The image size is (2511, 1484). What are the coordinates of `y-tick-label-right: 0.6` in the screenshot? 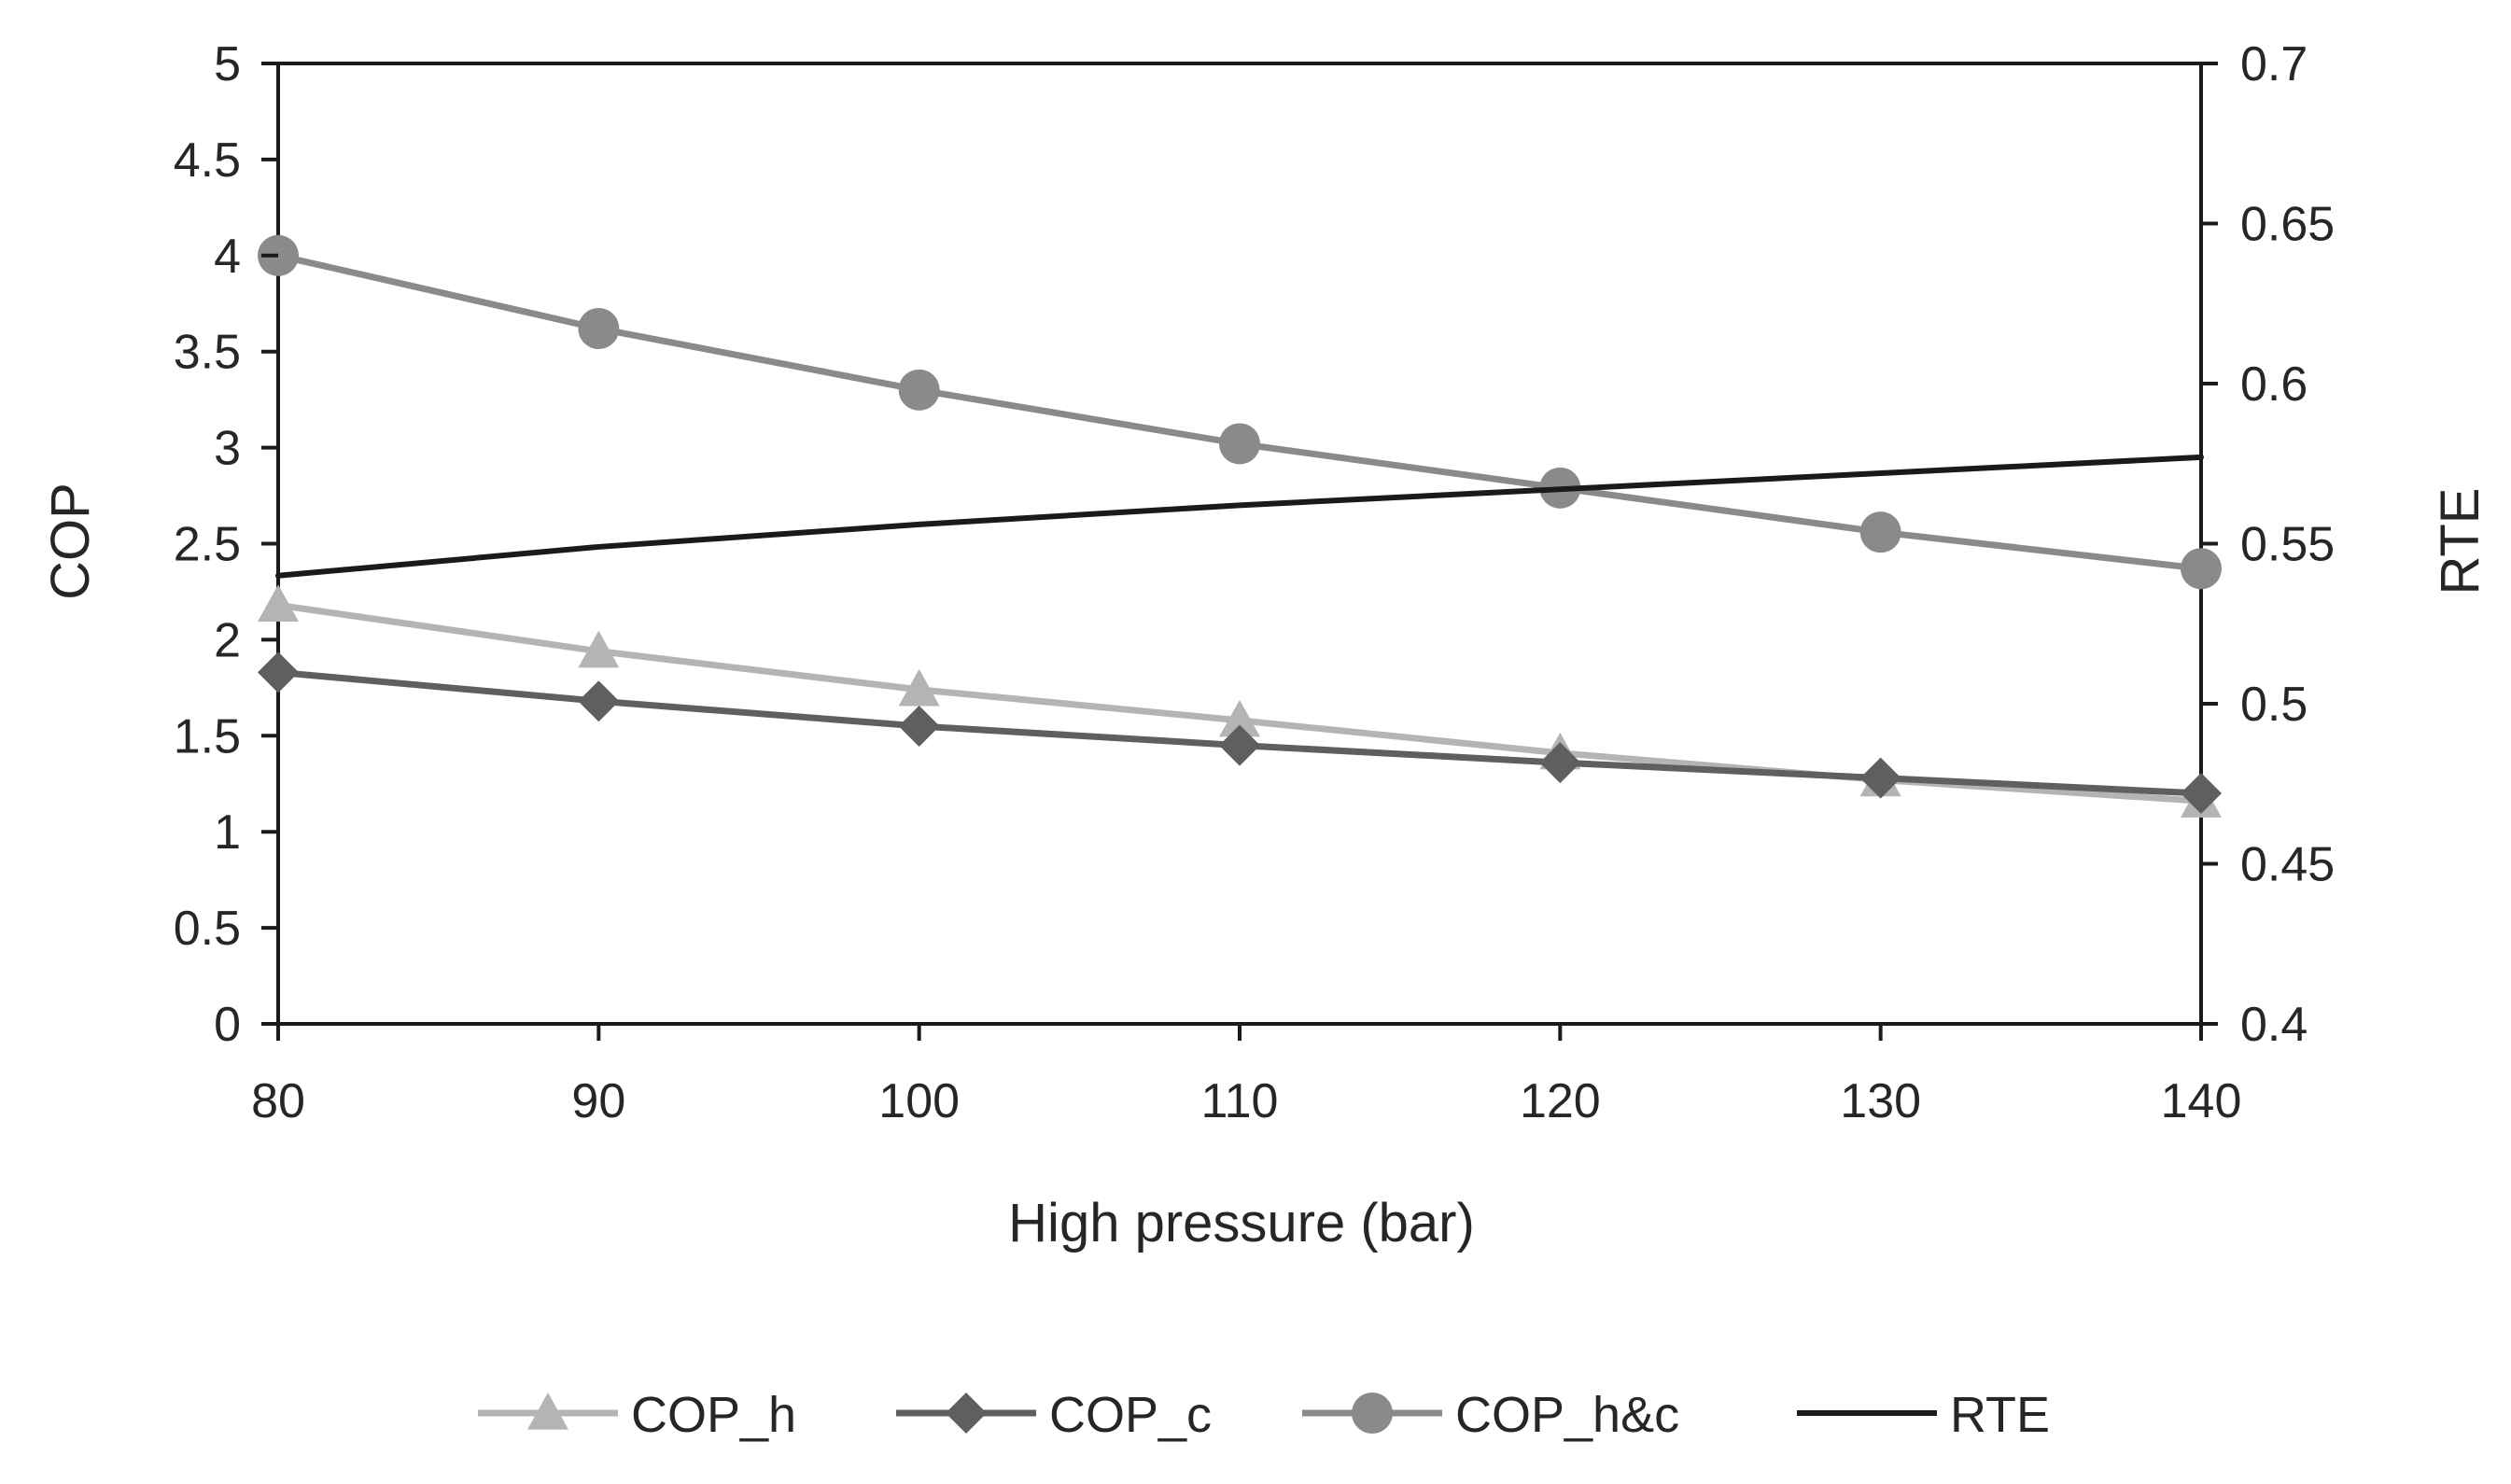 It's located at (2274, 384).